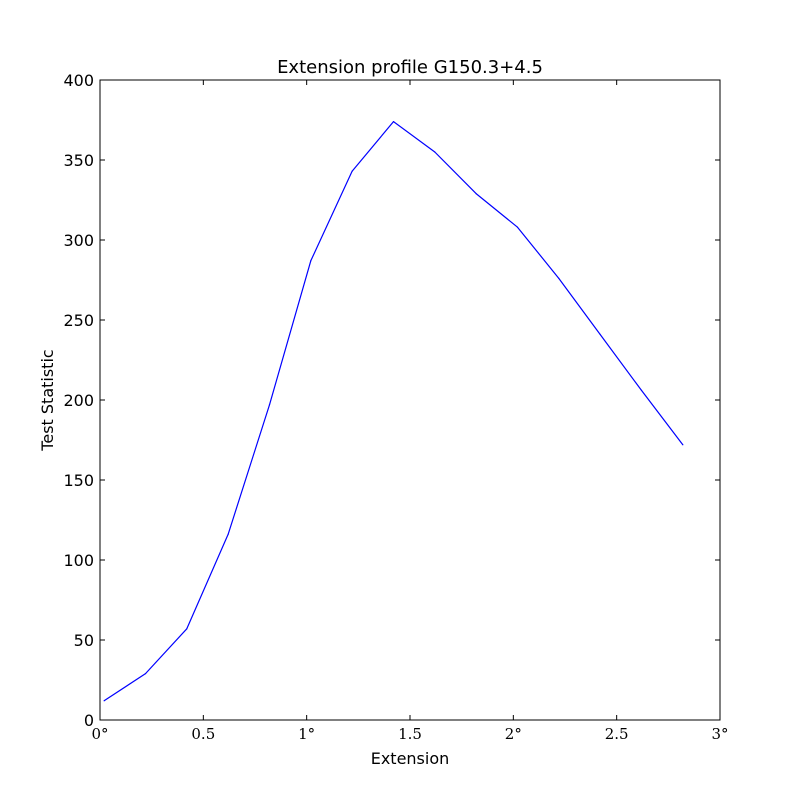 The image size is (800, 800). I want to click on x-tick-label: 2.5, so click(617, 734).